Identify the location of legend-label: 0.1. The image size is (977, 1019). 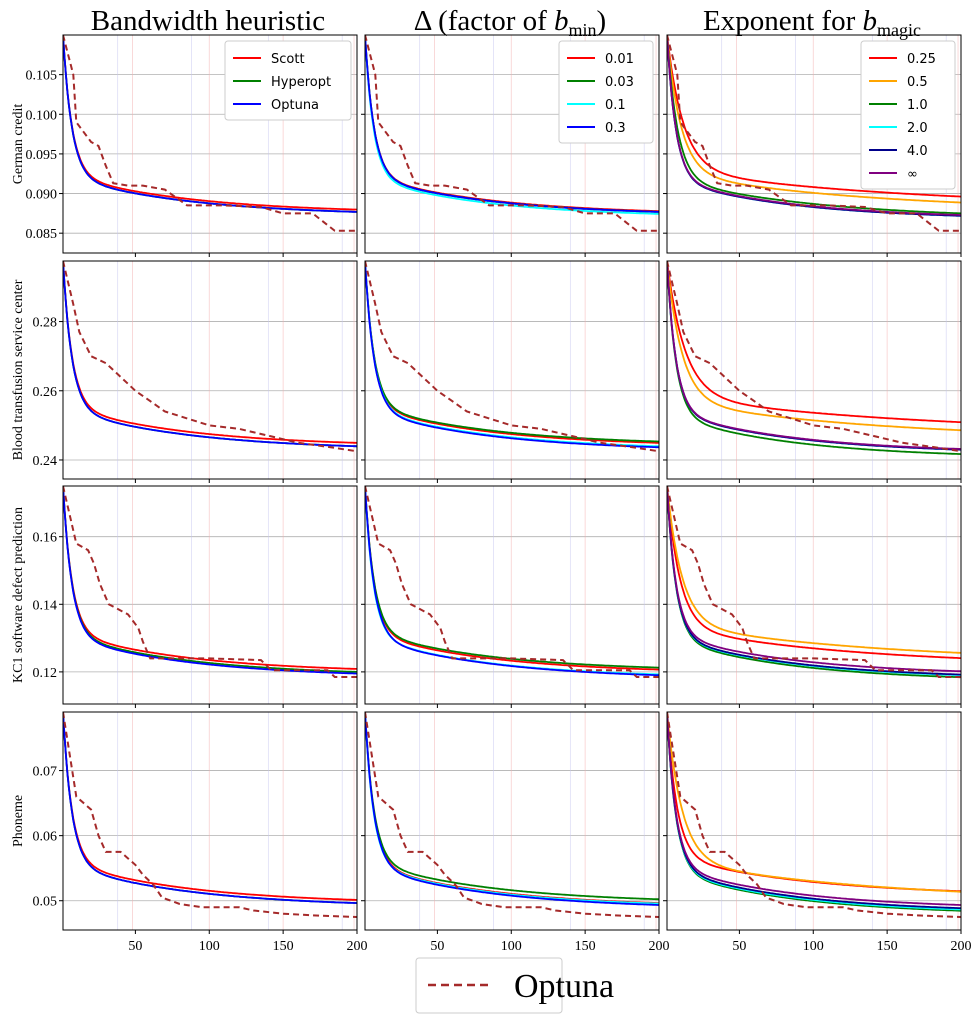
(615, 105).